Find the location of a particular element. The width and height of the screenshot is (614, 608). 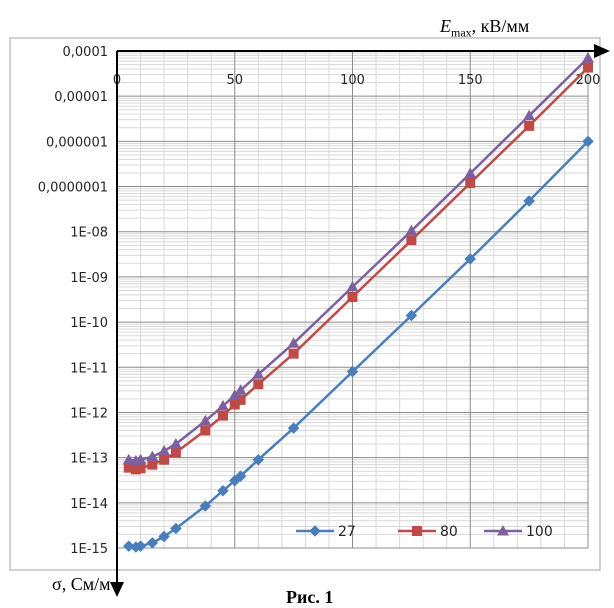

y-tick-label: 1E-12 is located at coordinates (89, 413).